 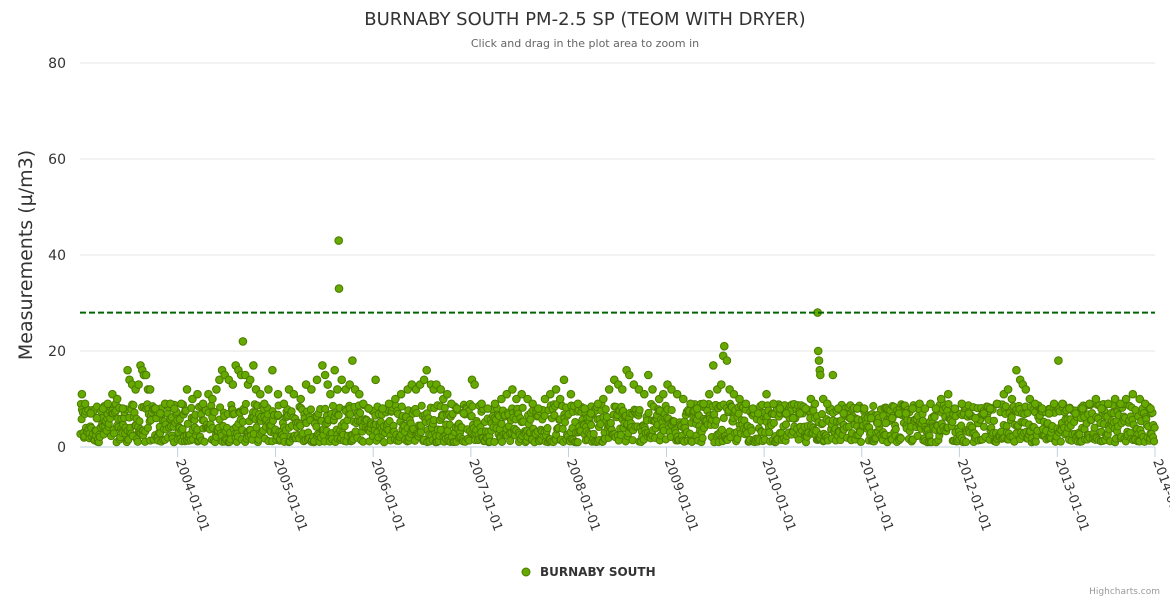 What do you see at coordinates (526, 572) in the screenshot?
I see `legend-marker-icon` at bounding box center [526, 572].